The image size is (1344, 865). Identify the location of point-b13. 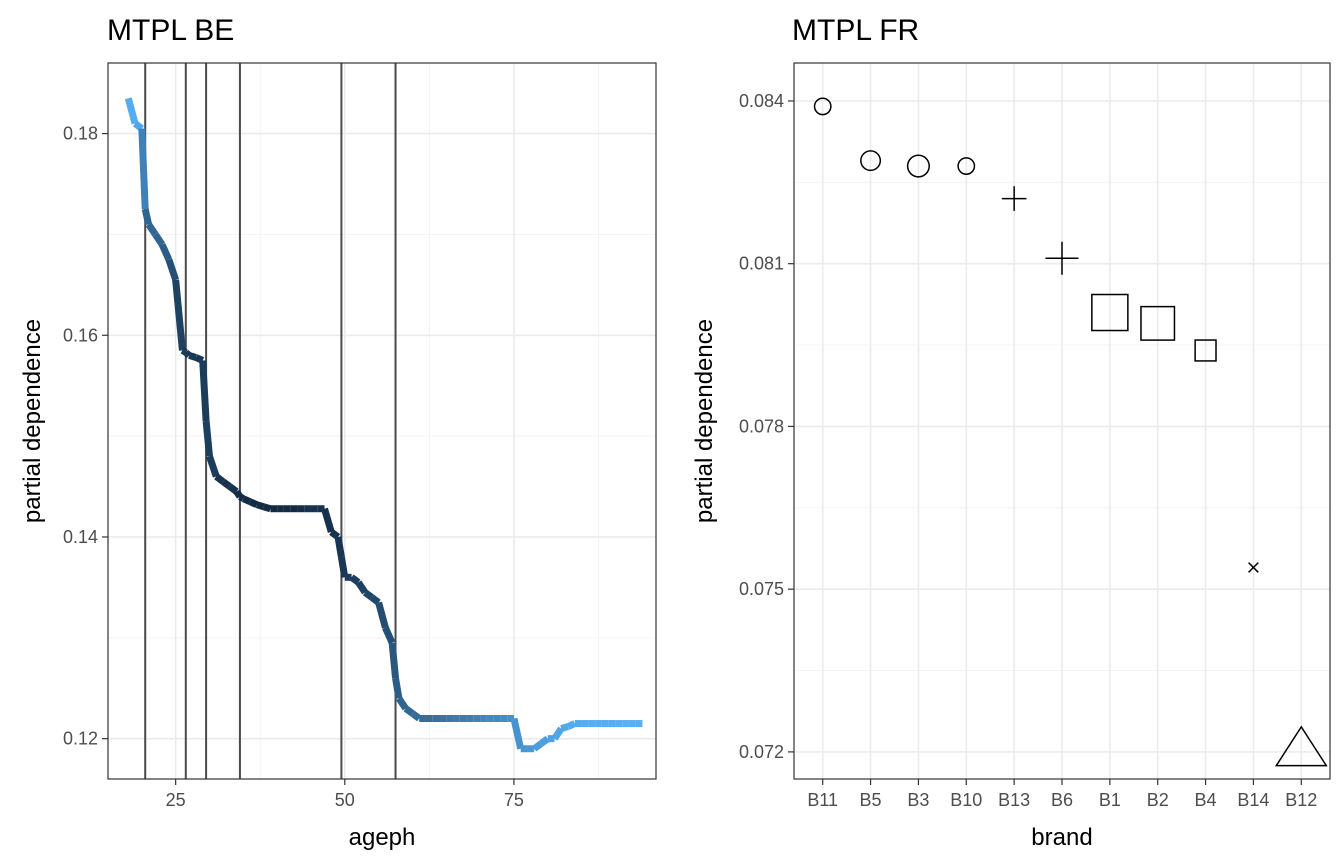
(1014, 198).